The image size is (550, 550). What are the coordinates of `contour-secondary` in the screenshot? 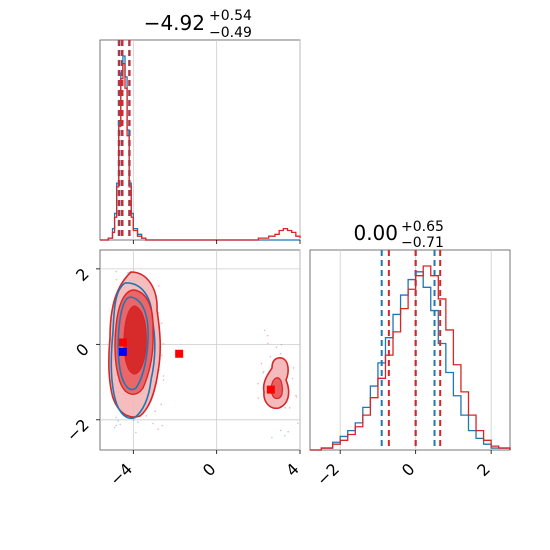 It's located at (276, 383).